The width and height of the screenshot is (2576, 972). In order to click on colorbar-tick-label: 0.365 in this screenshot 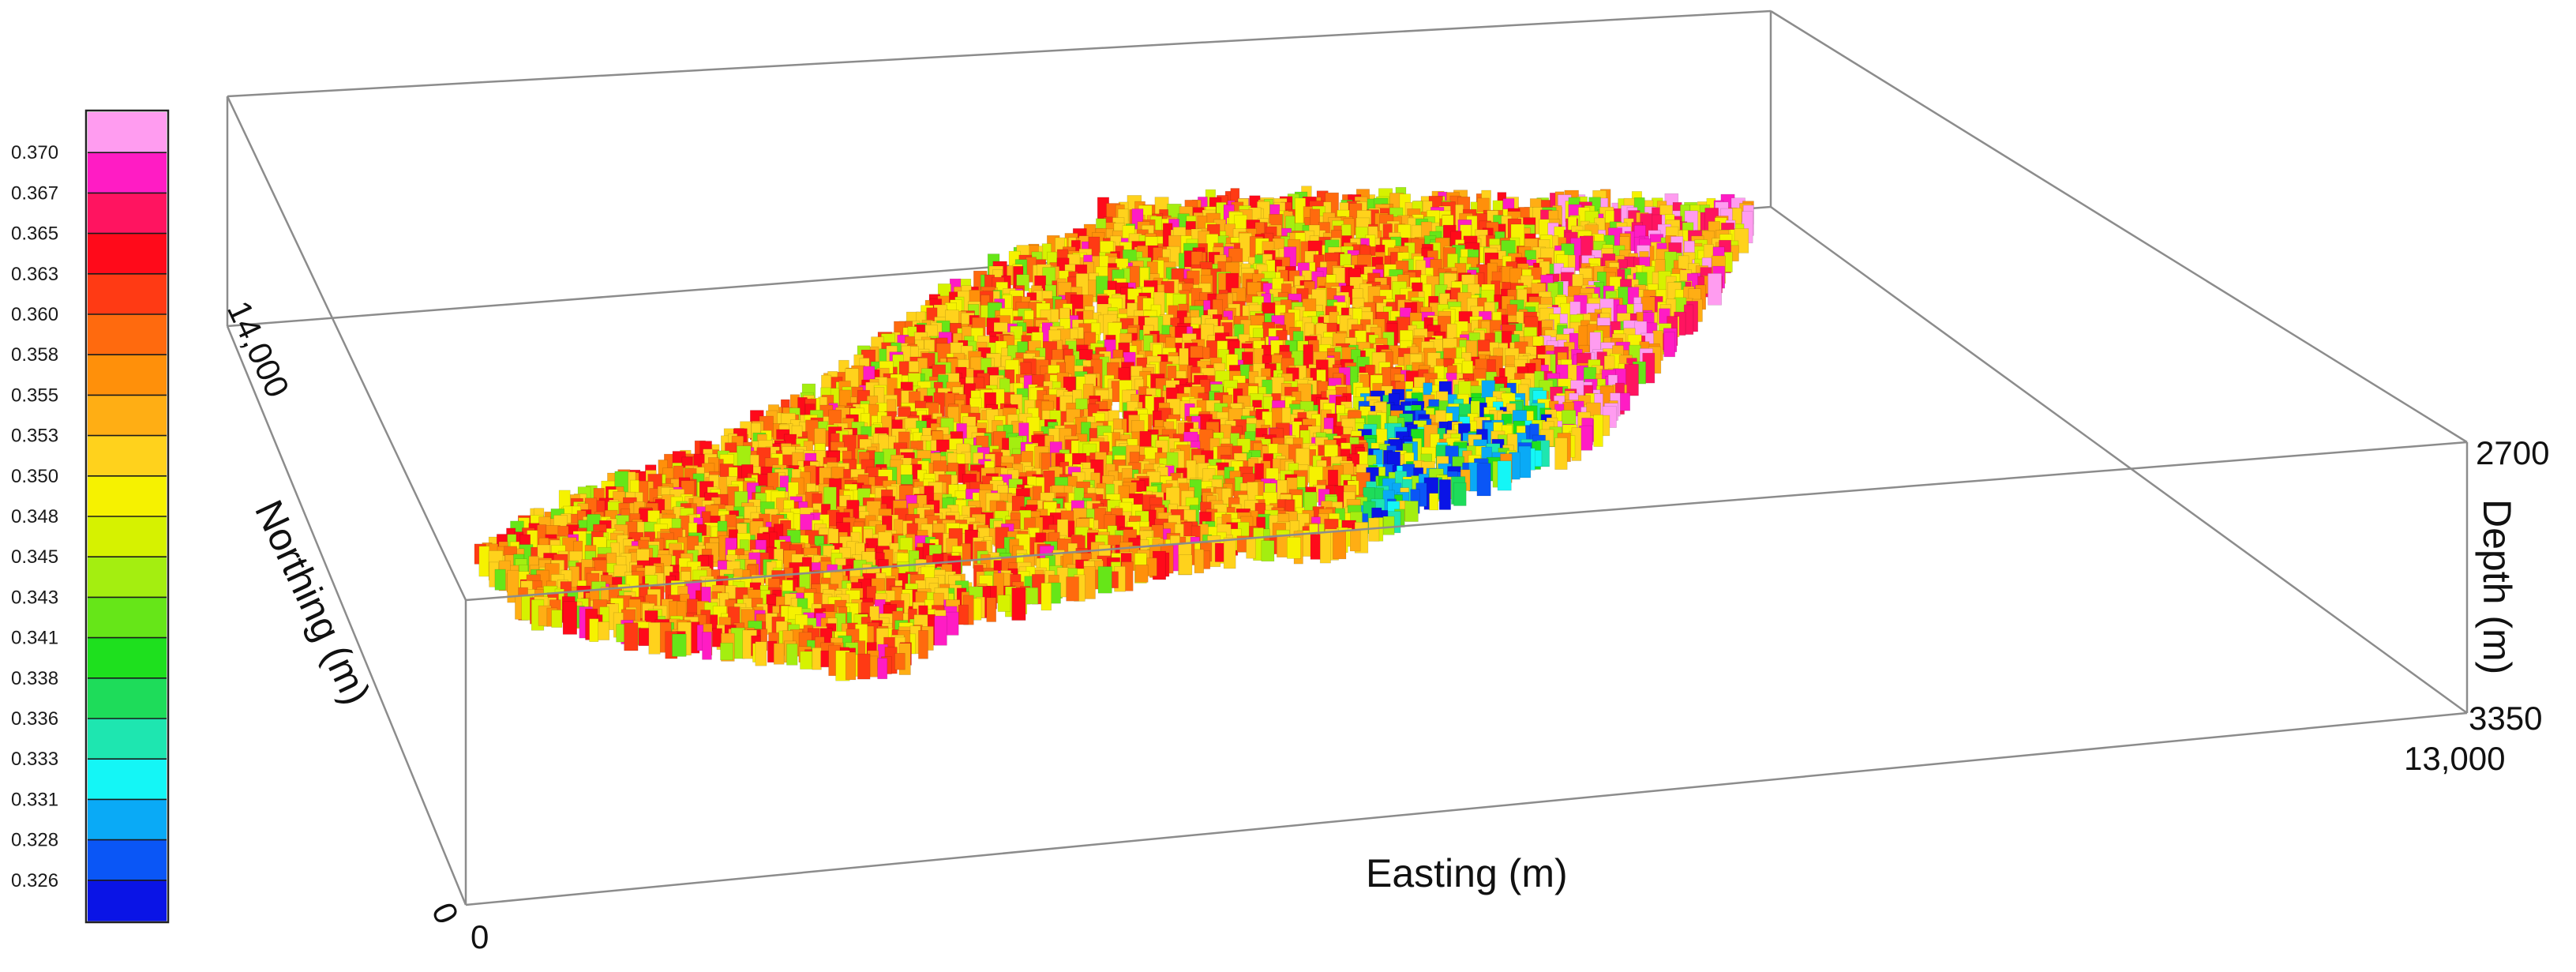, I will do `click(34, 234)`.